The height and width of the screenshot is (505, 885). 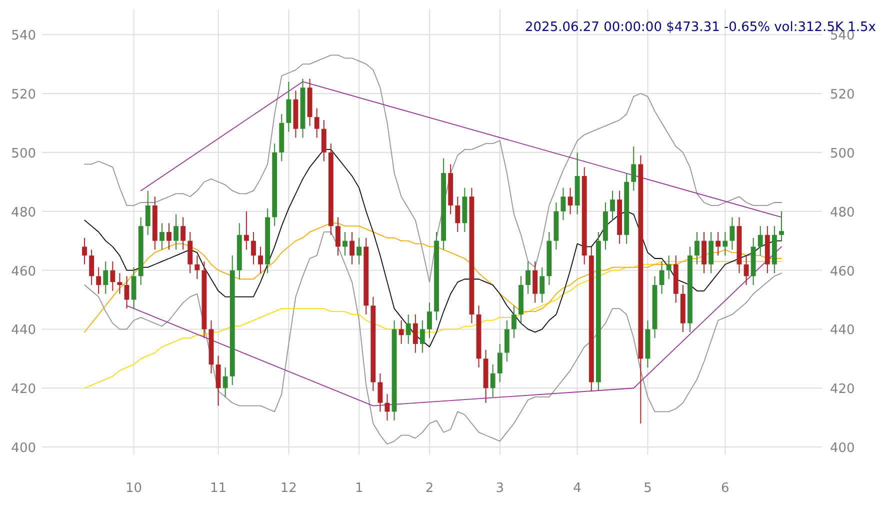 What do you see at coordinates (648, 488) in the screenshot?
I see `x-tick-label: 5` at bounding box center [648, 488].